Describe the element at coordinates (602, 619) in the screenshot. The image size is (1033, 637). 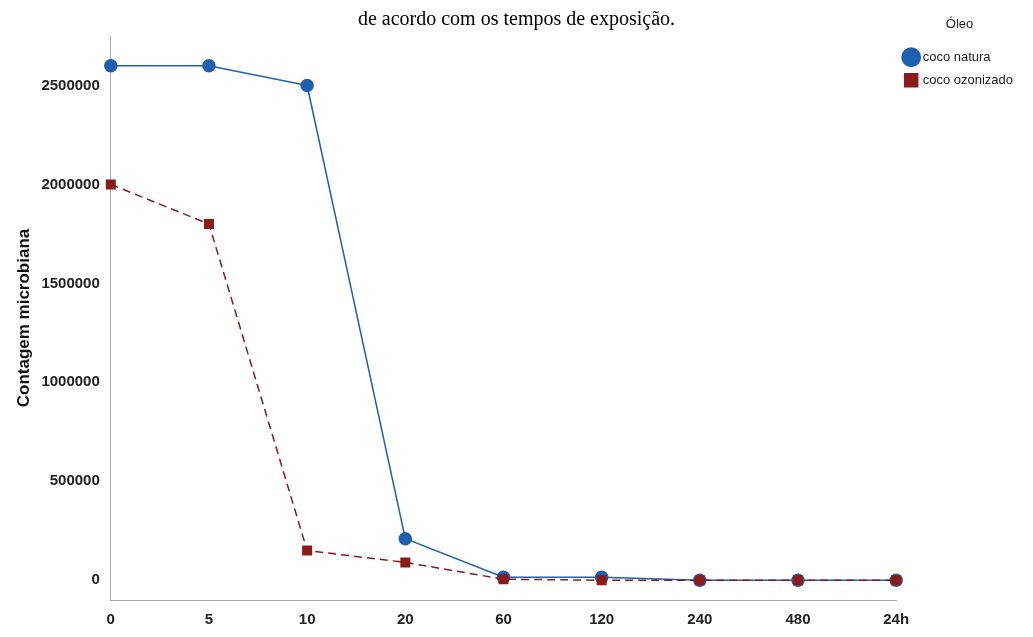
I see `x-tick-label: 120` at that location.